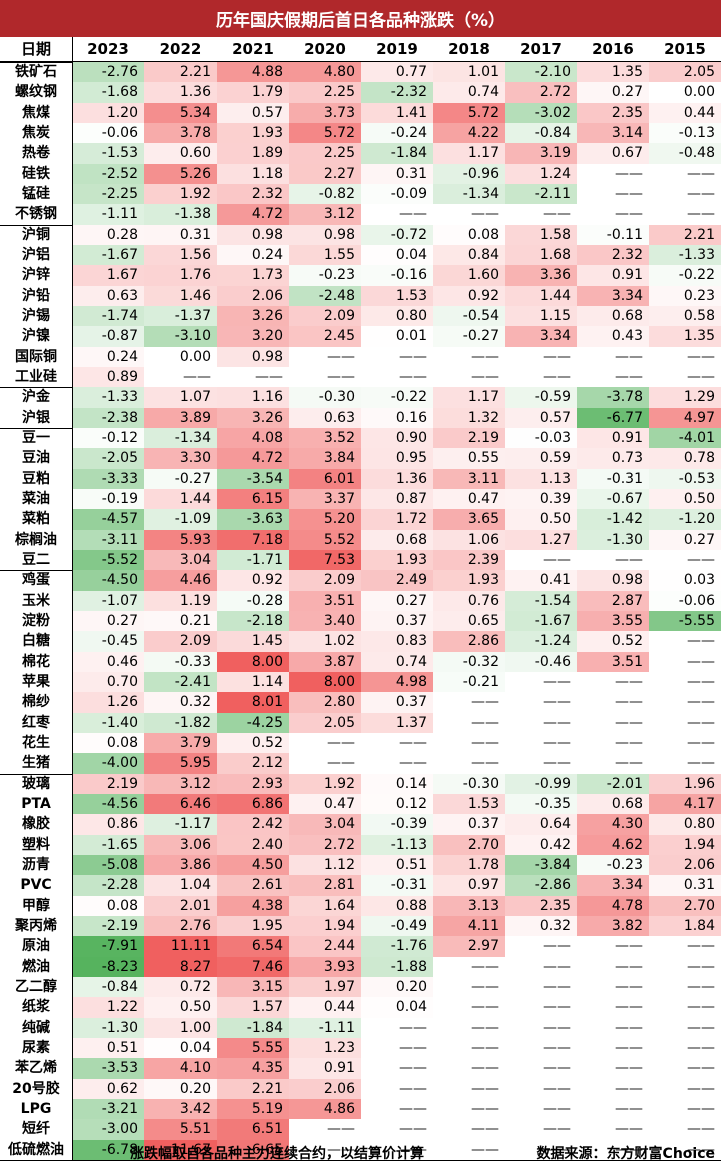  What do you see at coordinates (36, 132) in the screenshot?
I see `commodity-name: 焦炭` at bounding box center [36, 132].